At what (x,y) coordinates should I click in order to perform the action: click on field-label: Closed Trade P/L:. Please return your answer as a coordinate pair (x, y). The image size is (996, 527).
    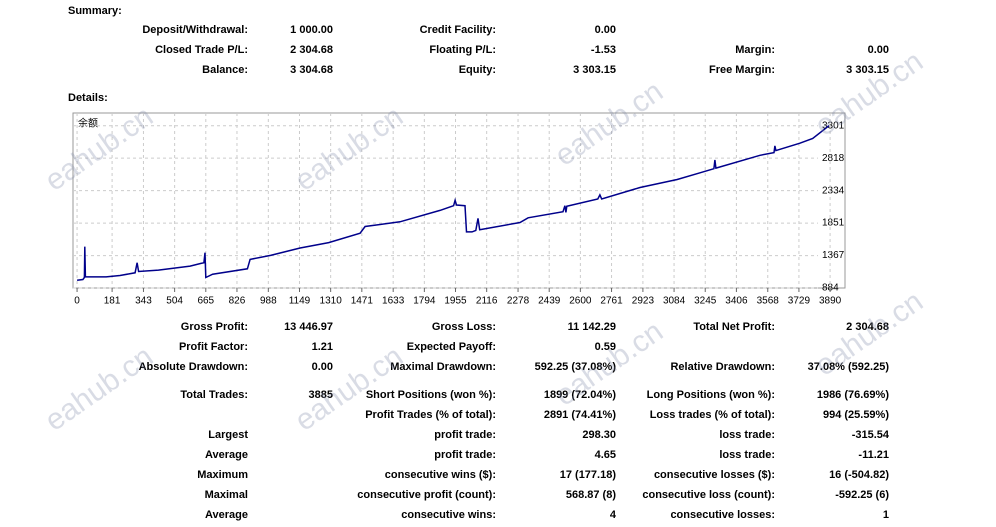
    Looking at the image, I should click on (201, 50).